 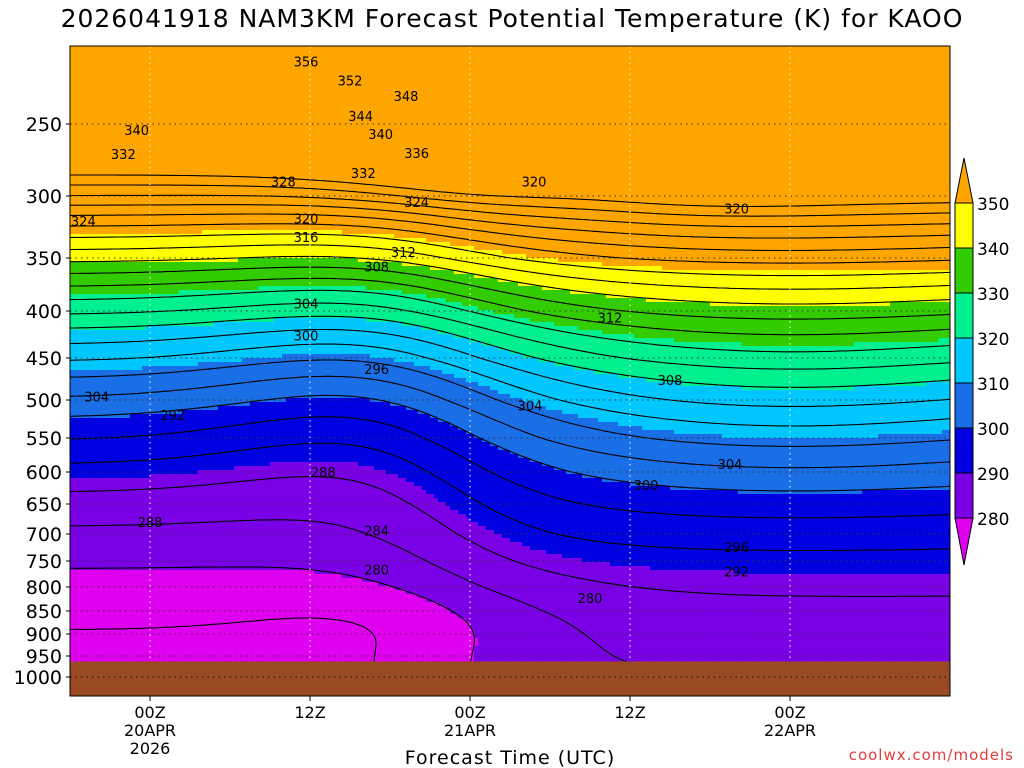 I want to click on contour-label: 328, so click(x=283, y=183).